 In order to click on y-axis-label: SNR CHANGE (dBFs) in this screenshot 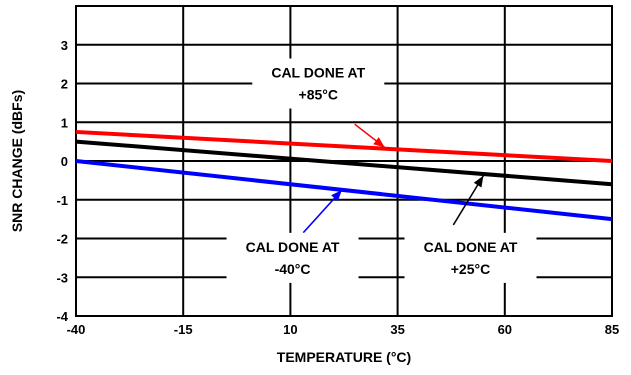, I will do `click(17, 161)`.